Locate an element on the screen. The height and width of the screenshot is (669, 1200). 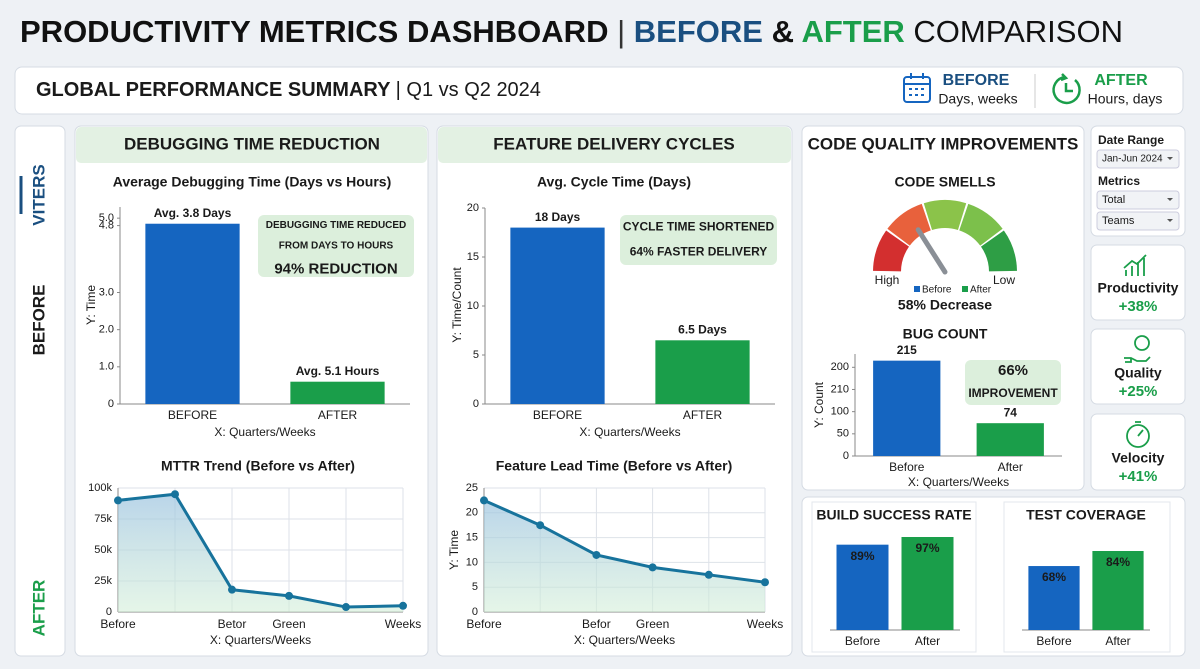
area is located at coordinates (624, 556).